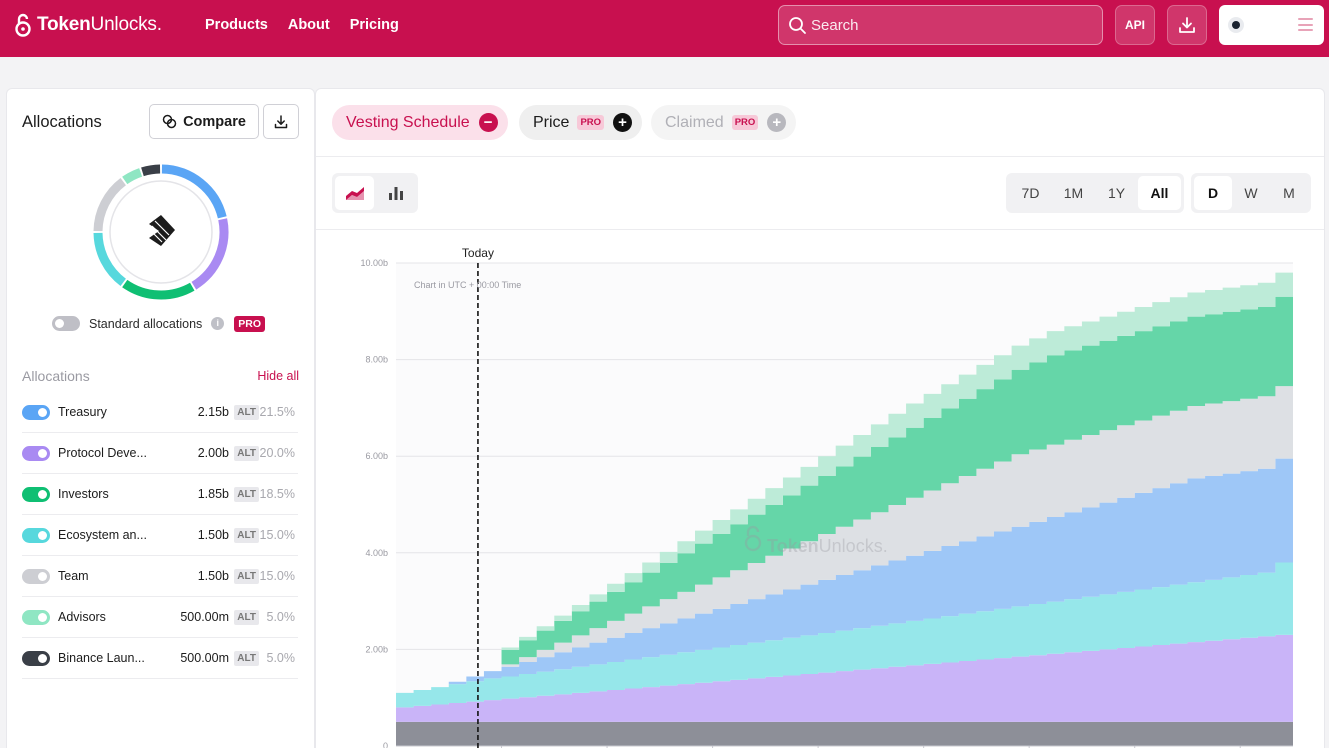 This screenshot has width=1329, height=748. I want to click on claimed-chip: Claimed PRO +, so click(724, 122).